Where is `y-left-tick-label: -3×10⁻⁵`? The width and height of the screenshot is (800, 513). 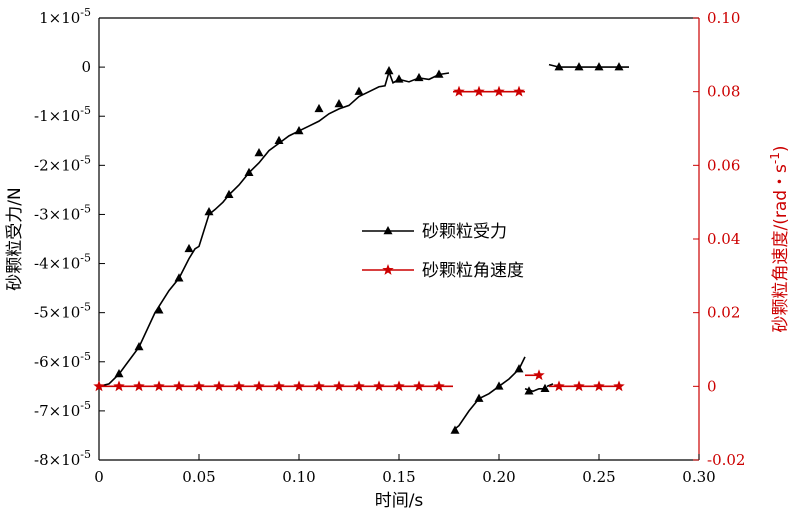 y-left-tick-label: -3×10⁻⁵ is located at coordinates (62, 212).